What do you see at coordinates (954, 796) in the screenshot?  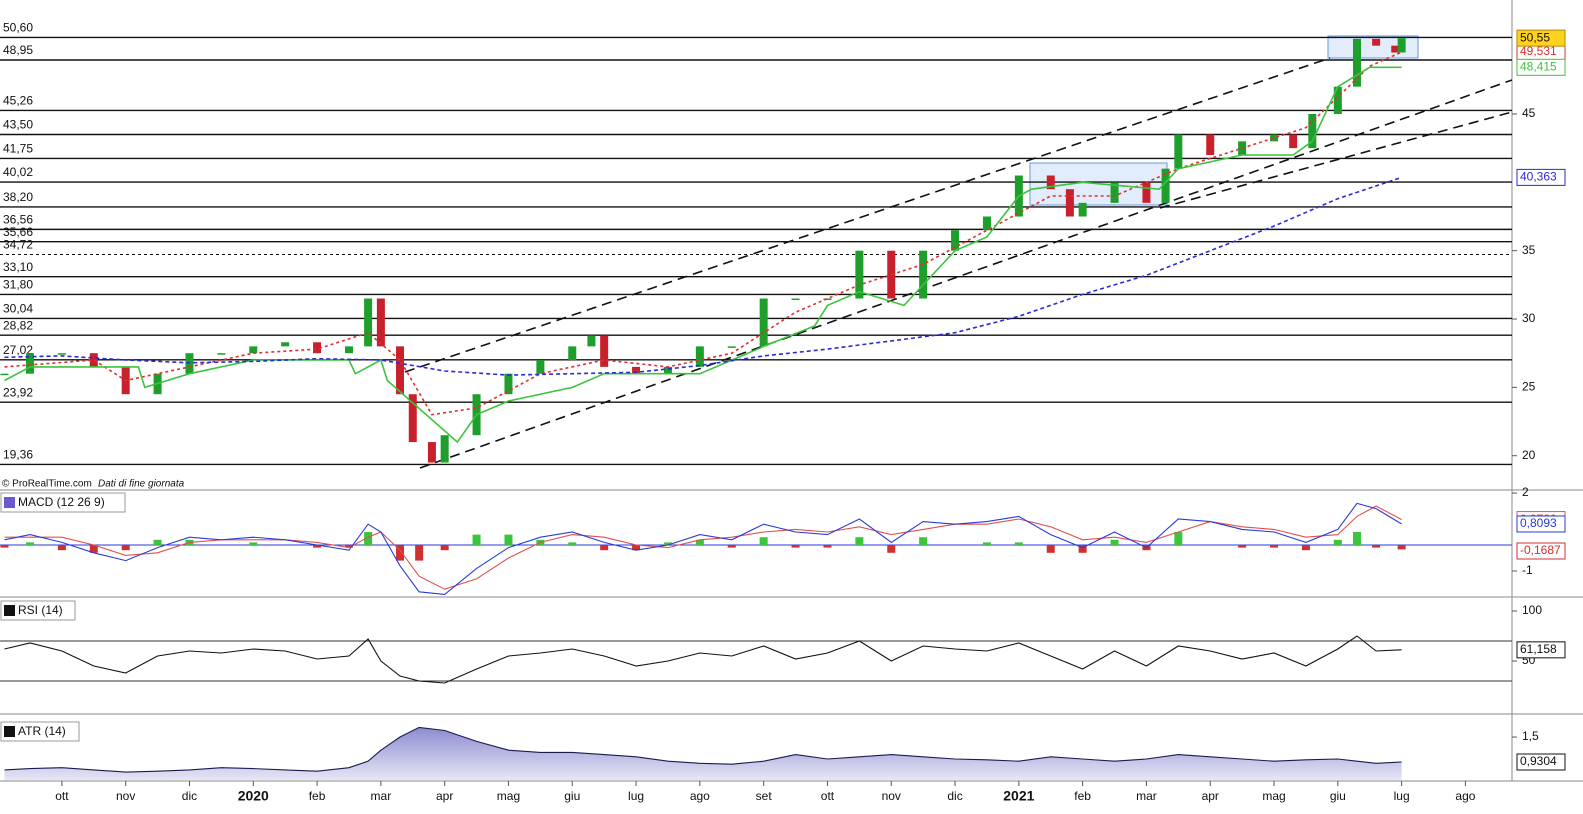 I see `x-tick-label: dic` at bounding box center [954, 796].